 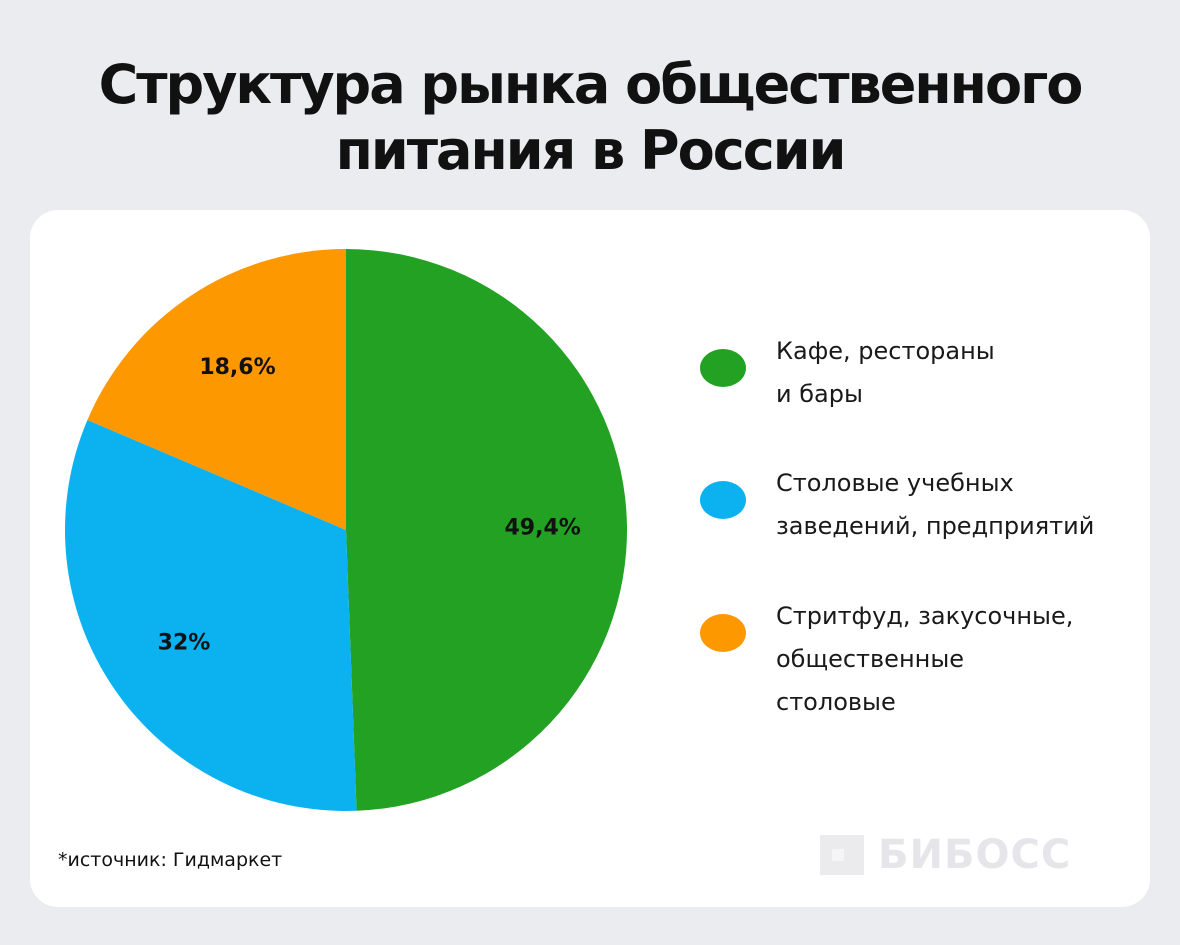 I want to click on legend-label-canteens: Столовые учебных заведений, предприятий, so click(x=961, y=505).